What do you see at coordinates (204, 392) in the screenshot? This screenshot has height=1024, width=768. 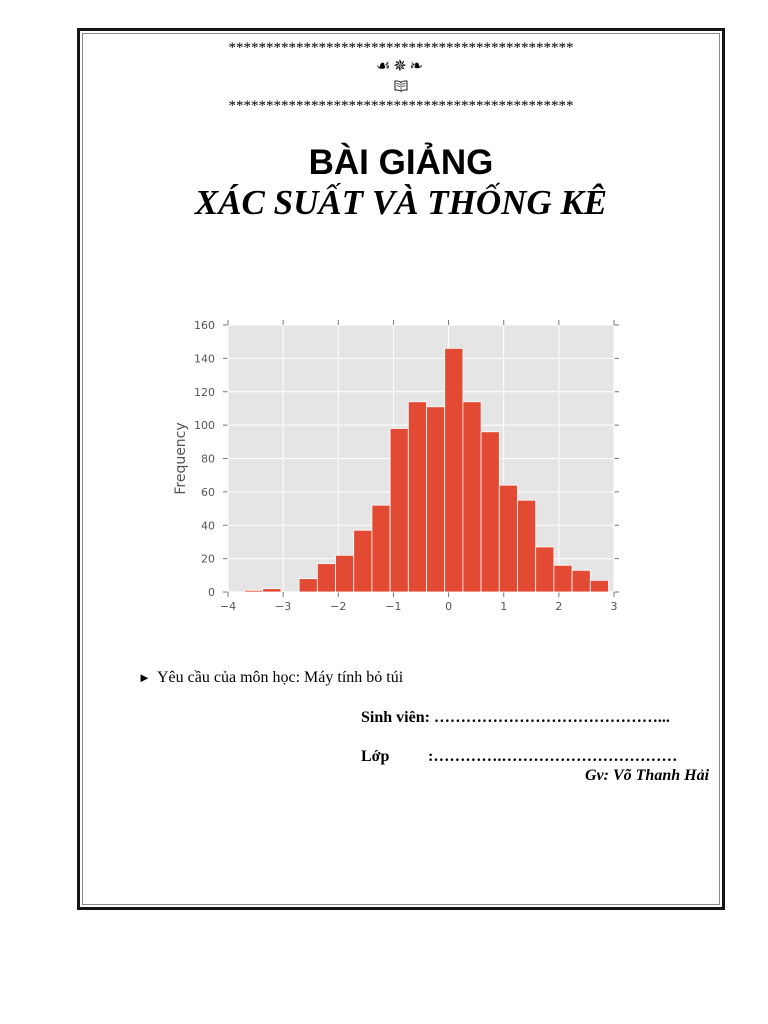 I see `y-tick-label: 120` at bounding box center [204, 392].